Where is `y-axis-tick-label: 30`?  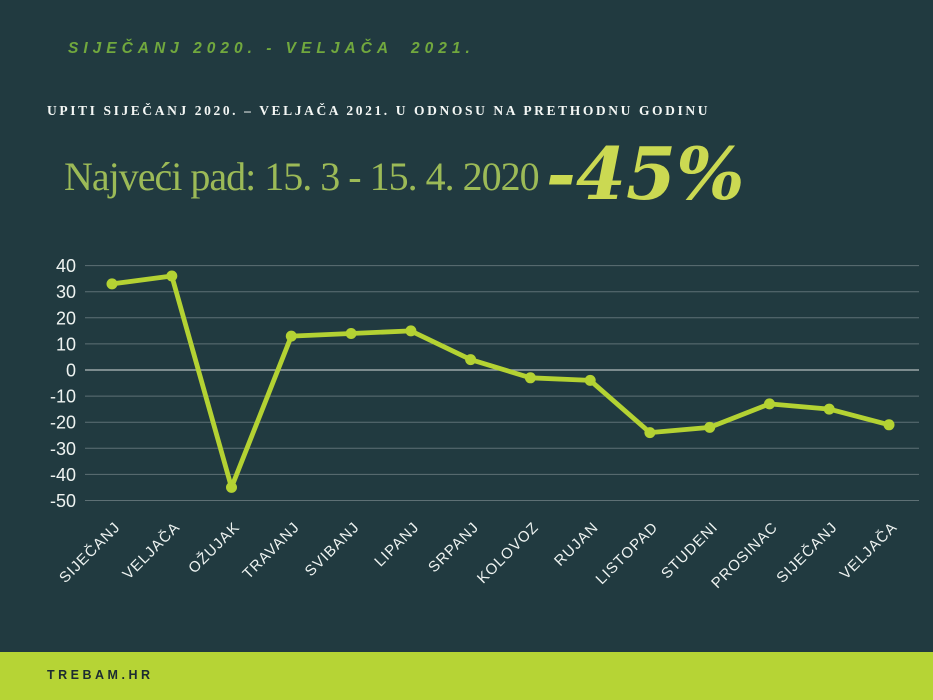
y-axis-tick-label: 30 is located at coordinates (66, 292).